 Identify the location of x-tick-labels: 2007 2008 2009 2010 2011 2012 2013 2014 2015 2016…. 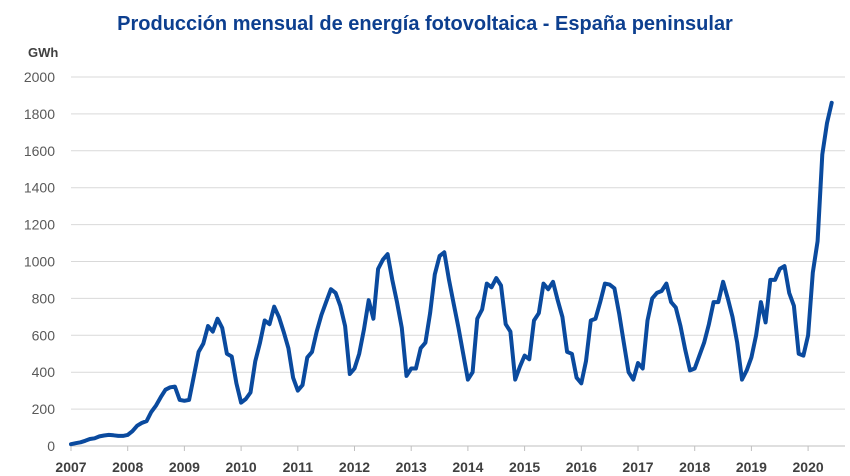
(439, 460).